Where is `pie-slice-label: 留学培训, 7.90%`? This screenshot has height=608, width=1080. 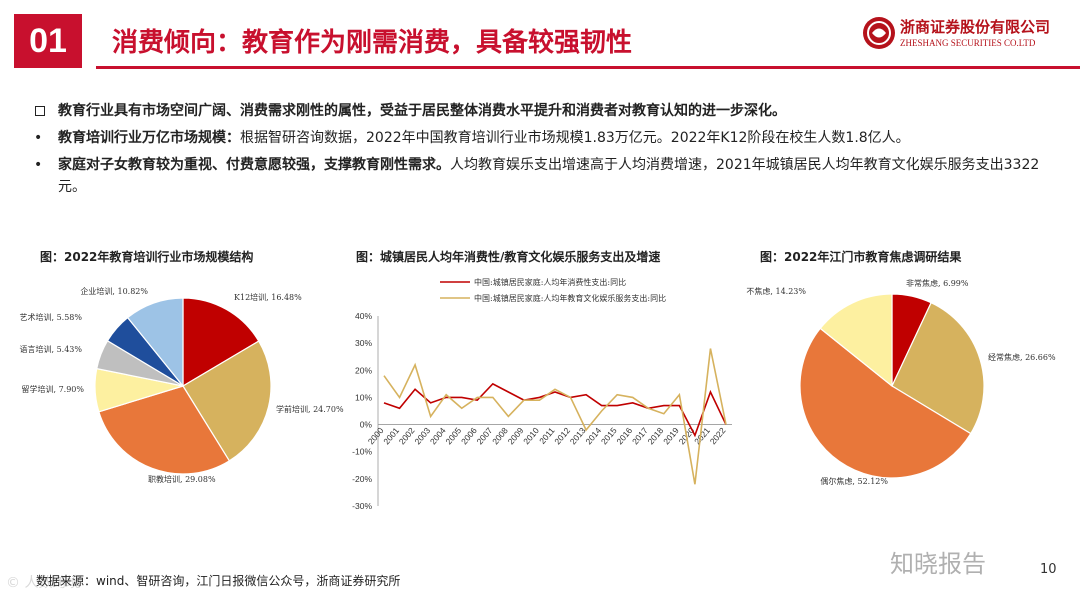 pie-slice-label: 留学培训, 7.90% is located at coordinates (53, 389).